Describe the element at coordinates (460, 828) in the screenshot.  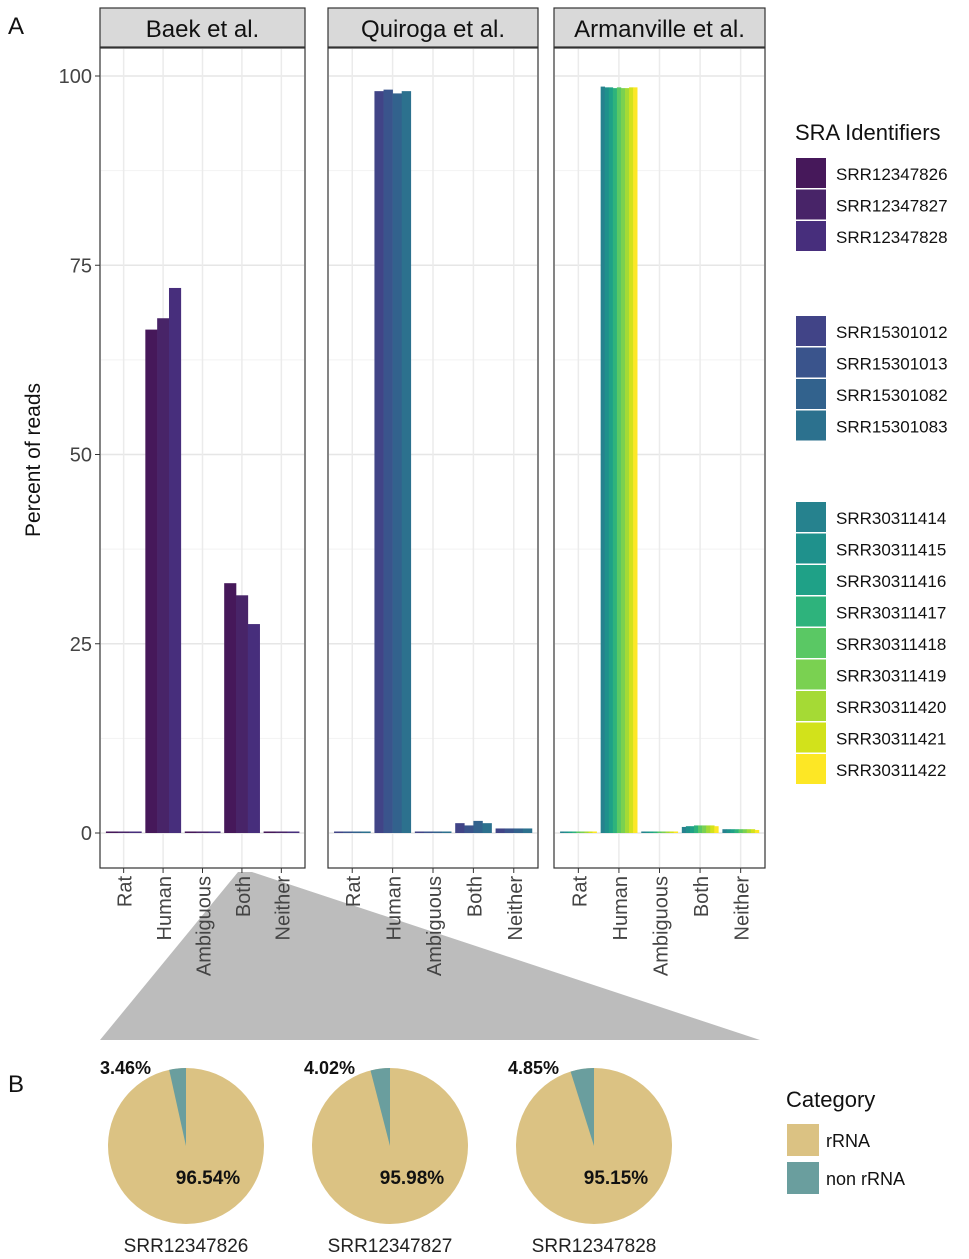
I see `bar-SRR15301012-Both` at that location.